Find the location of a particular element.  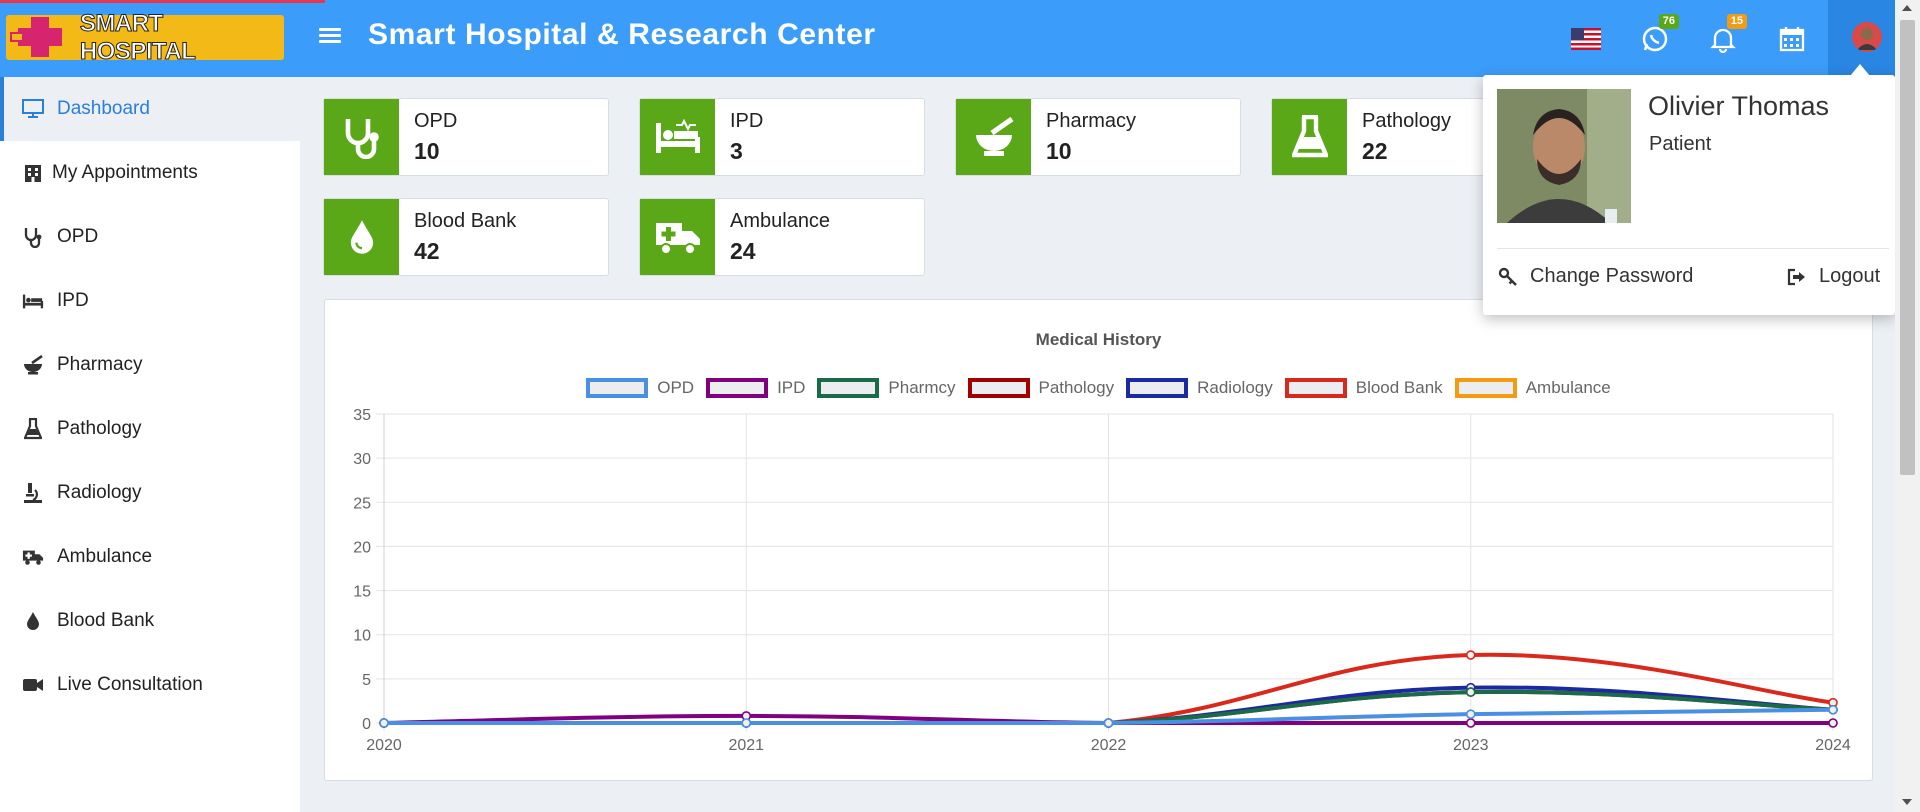

card-label: IPD is located at coordinates (747, 121).